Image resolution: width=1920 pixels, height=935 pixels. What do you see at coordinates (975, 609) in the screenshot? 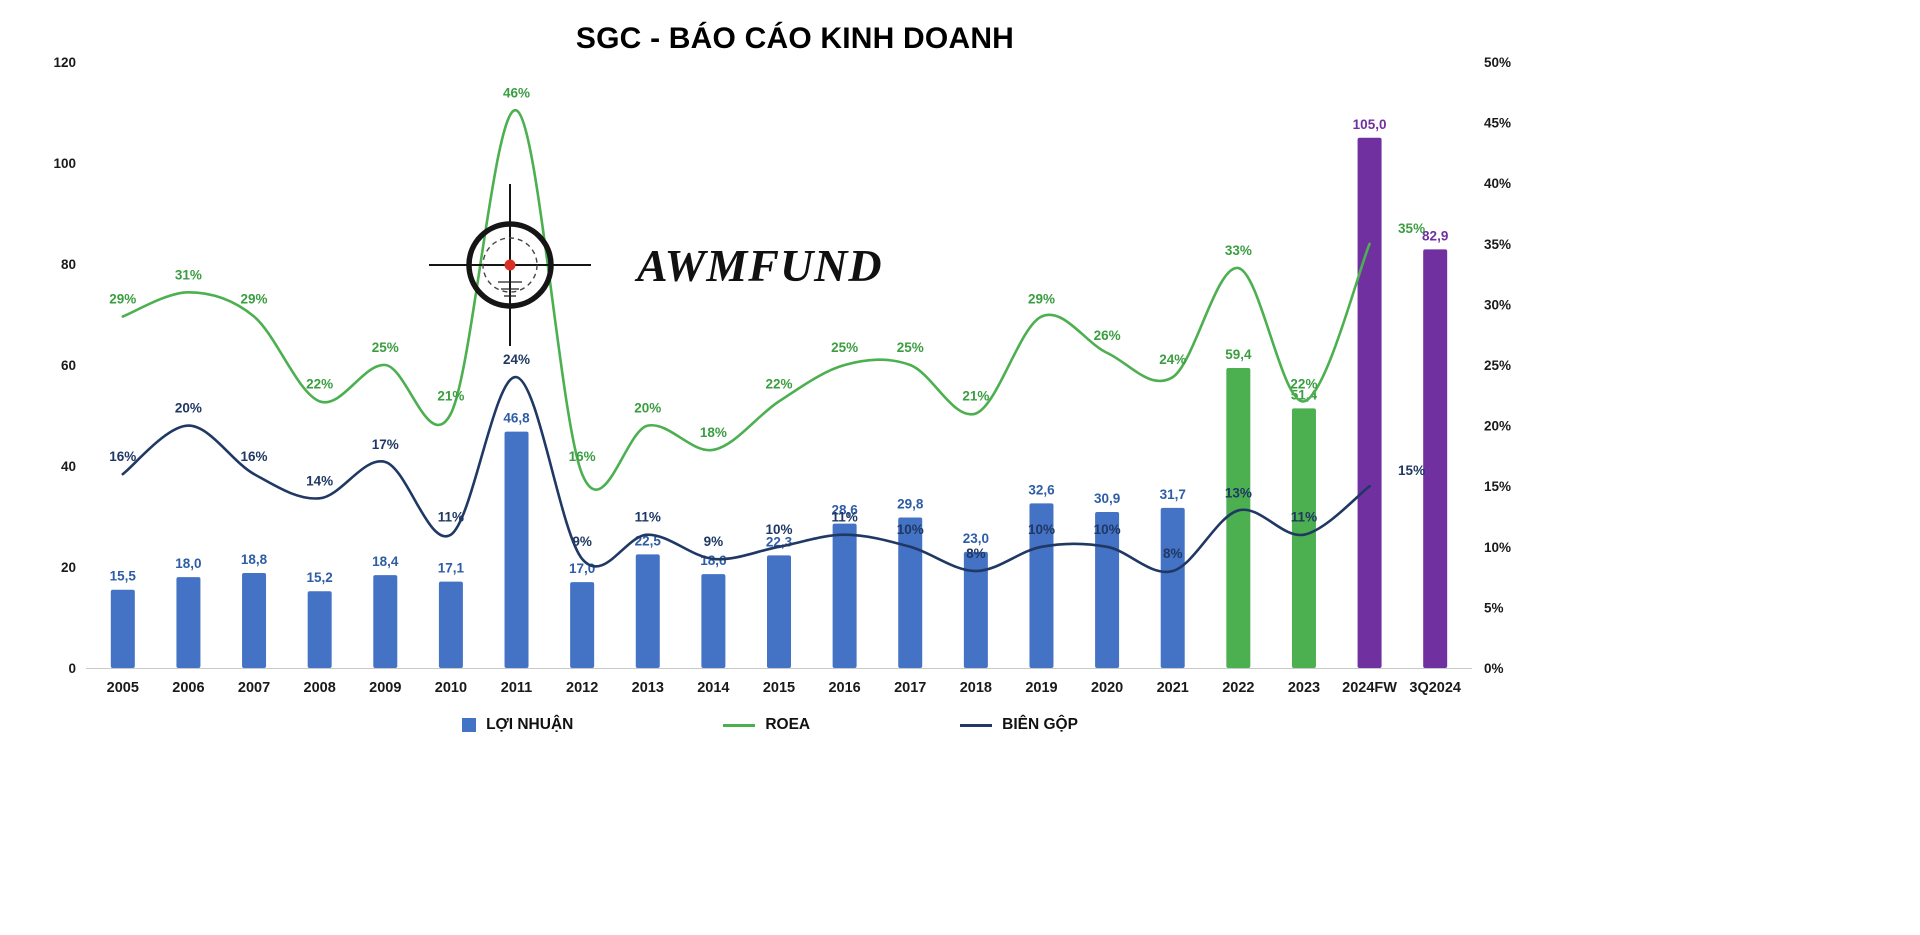
I see `profit-bar-2018` at bounding box center [975, 609].